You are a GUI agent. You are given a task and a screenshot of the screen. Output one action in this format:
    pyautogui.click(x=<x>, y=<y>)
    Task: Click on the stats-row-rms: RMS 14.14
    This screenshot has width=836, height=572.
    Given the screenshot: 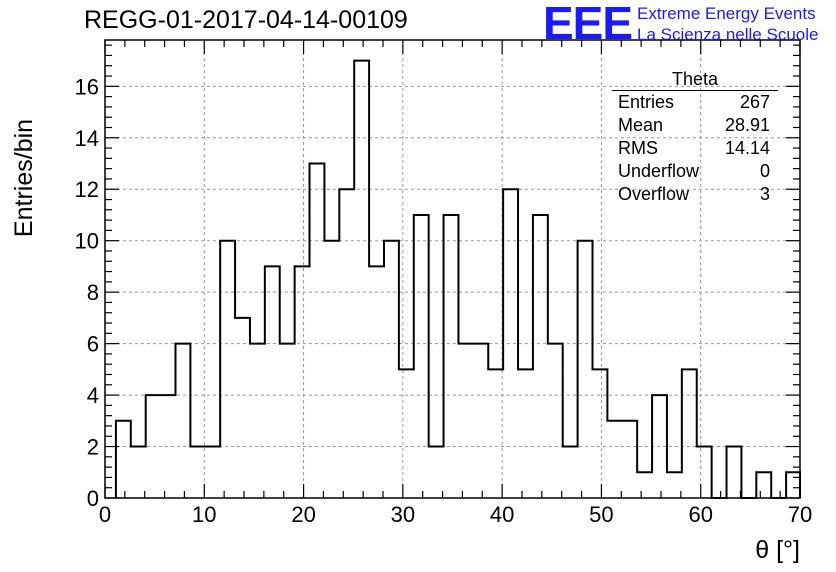 What is the action you would take?
    pyautogui.click(x=694, y=148)
    